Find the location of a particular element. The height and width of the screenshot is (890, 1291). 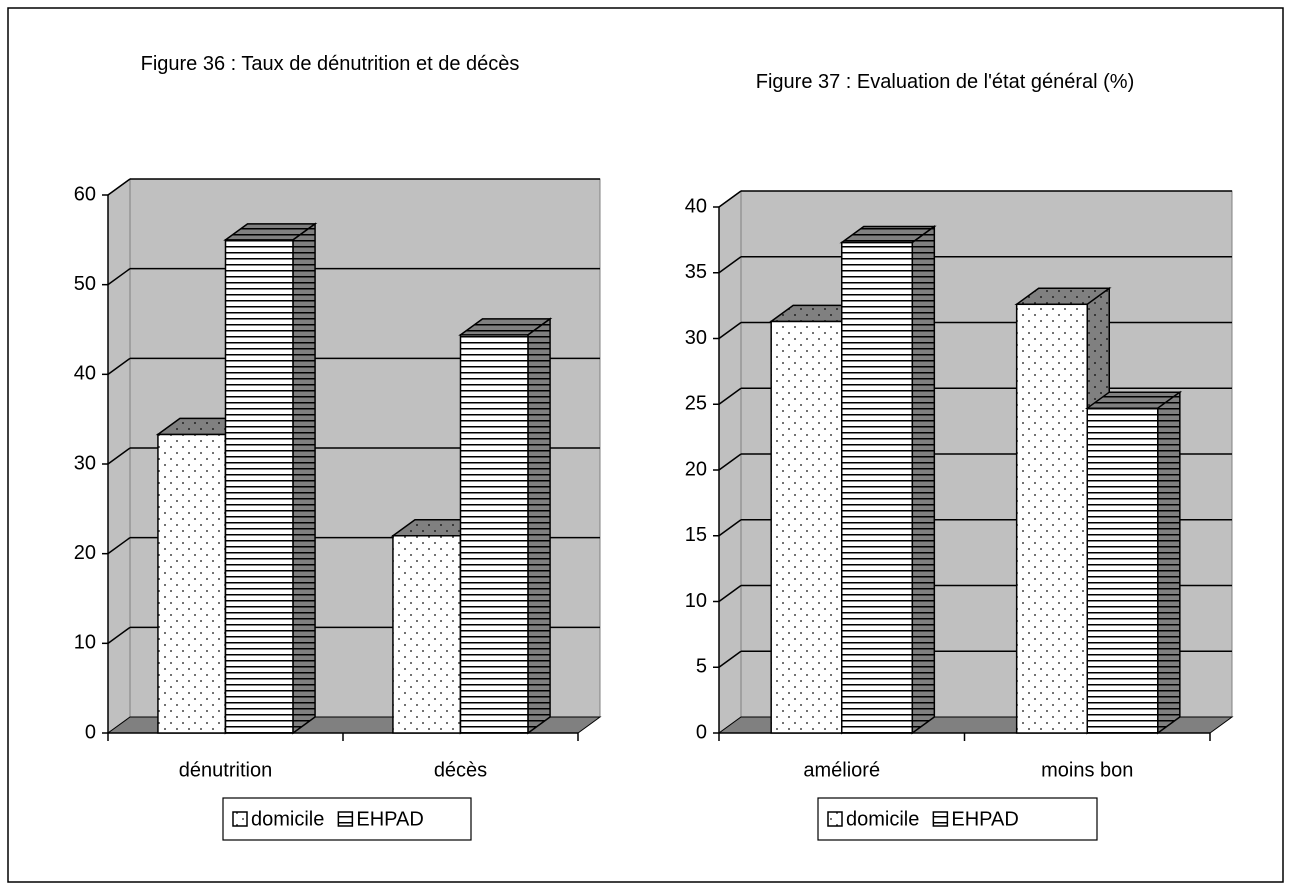

legend is located at coordinates (957, 819).